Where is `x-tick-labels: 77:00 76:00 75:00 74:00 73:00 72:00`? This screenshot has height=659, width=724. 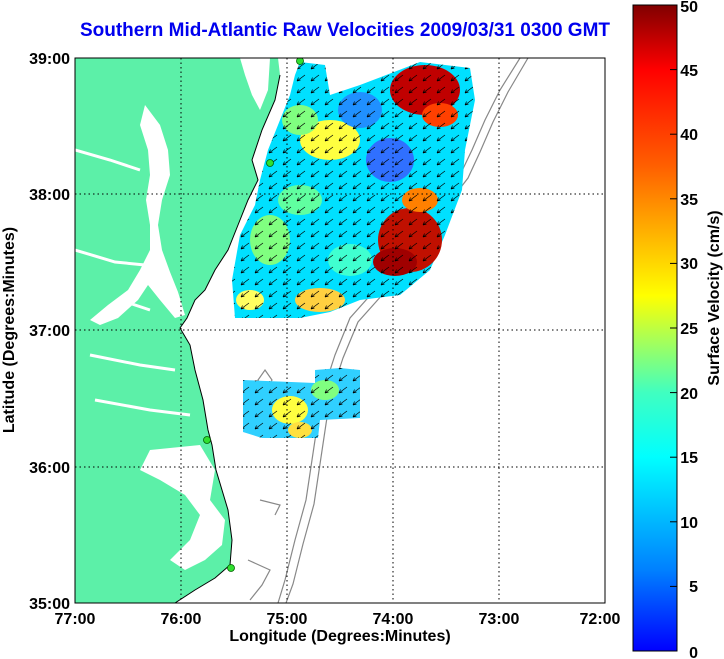
x-tick-labels: 77:00 76:00 75:00 74:00 73:00 72:00 is located at coordinates (338, 619).